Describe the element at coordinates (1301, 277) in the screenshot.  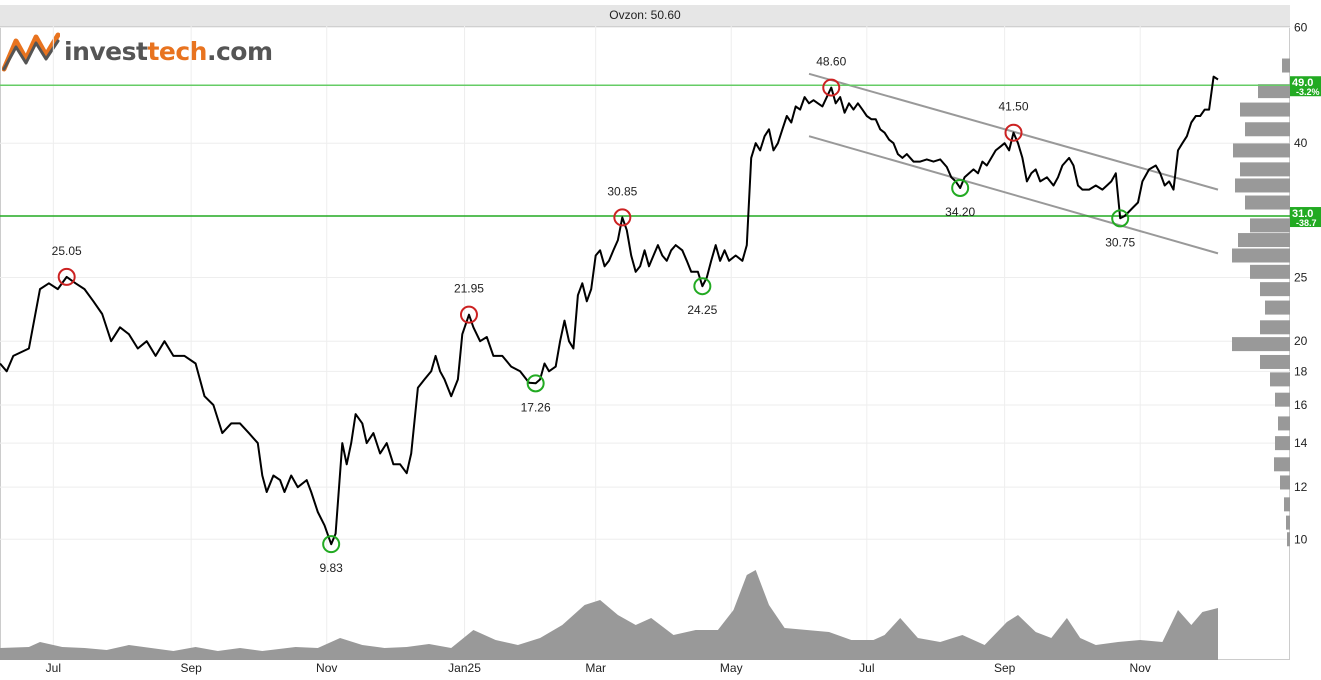
I see `y-tick-label: 25` at that location.